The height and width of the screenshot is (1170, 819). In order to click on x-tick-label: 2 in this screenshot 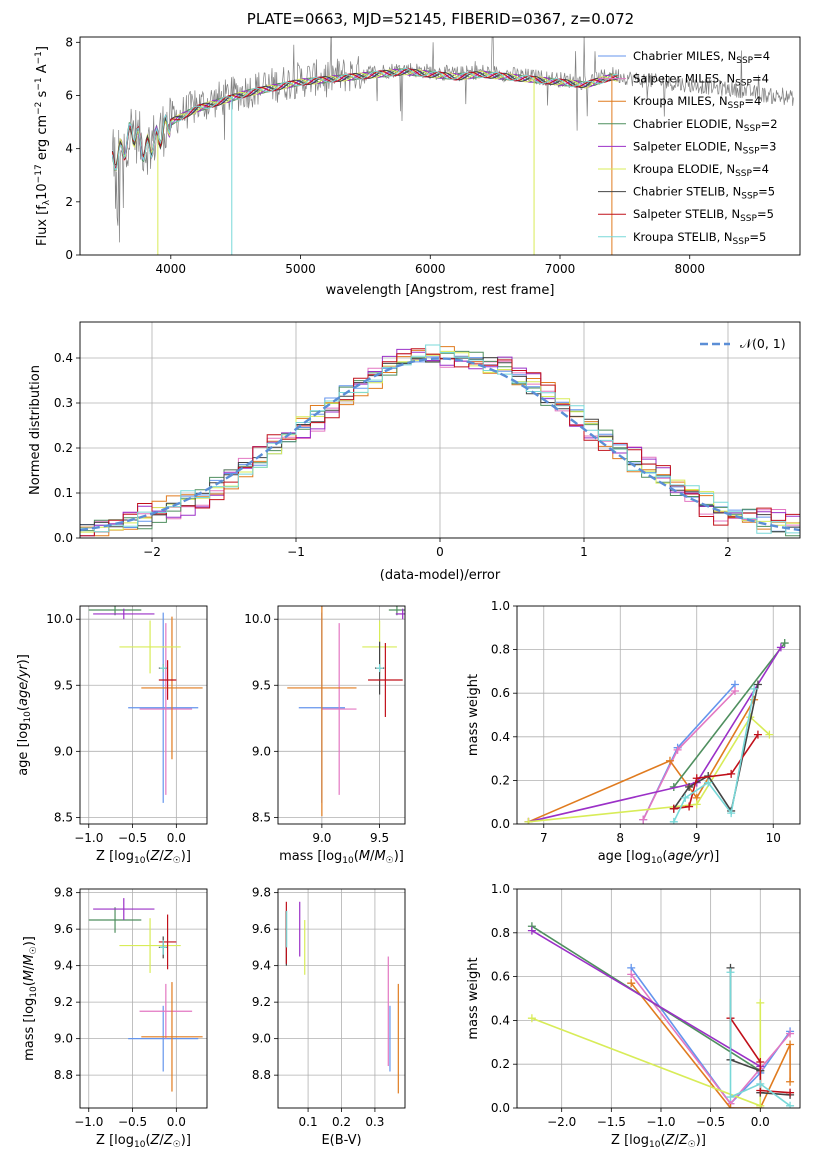, I will do `click(728, 552)`.